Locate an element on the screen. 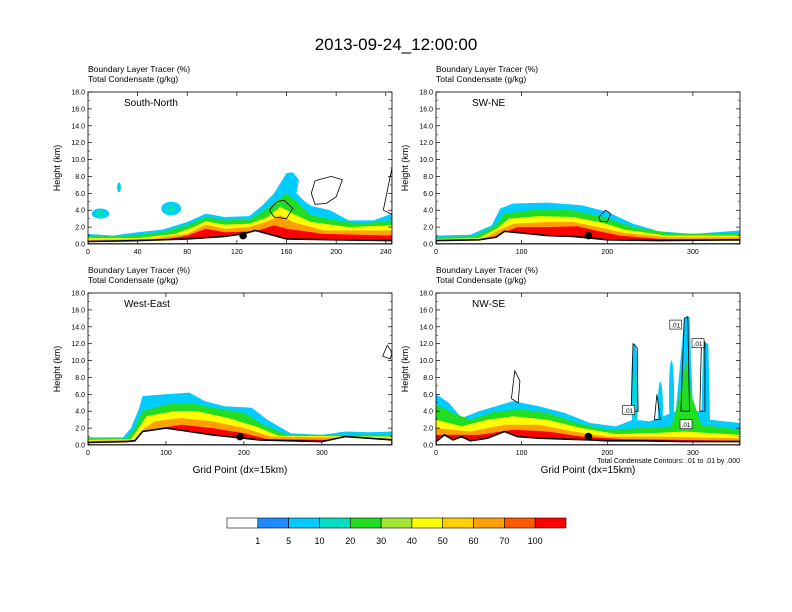  colorbar-label: 5 is located at coordinates (288, 541).